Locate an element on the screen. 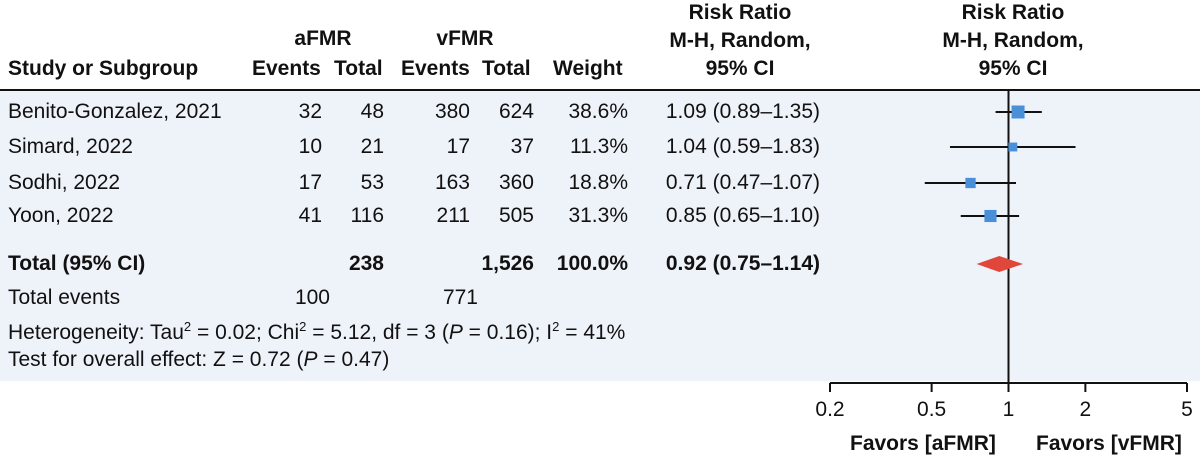  b-total: 624 is located at coordinates (516, 111).